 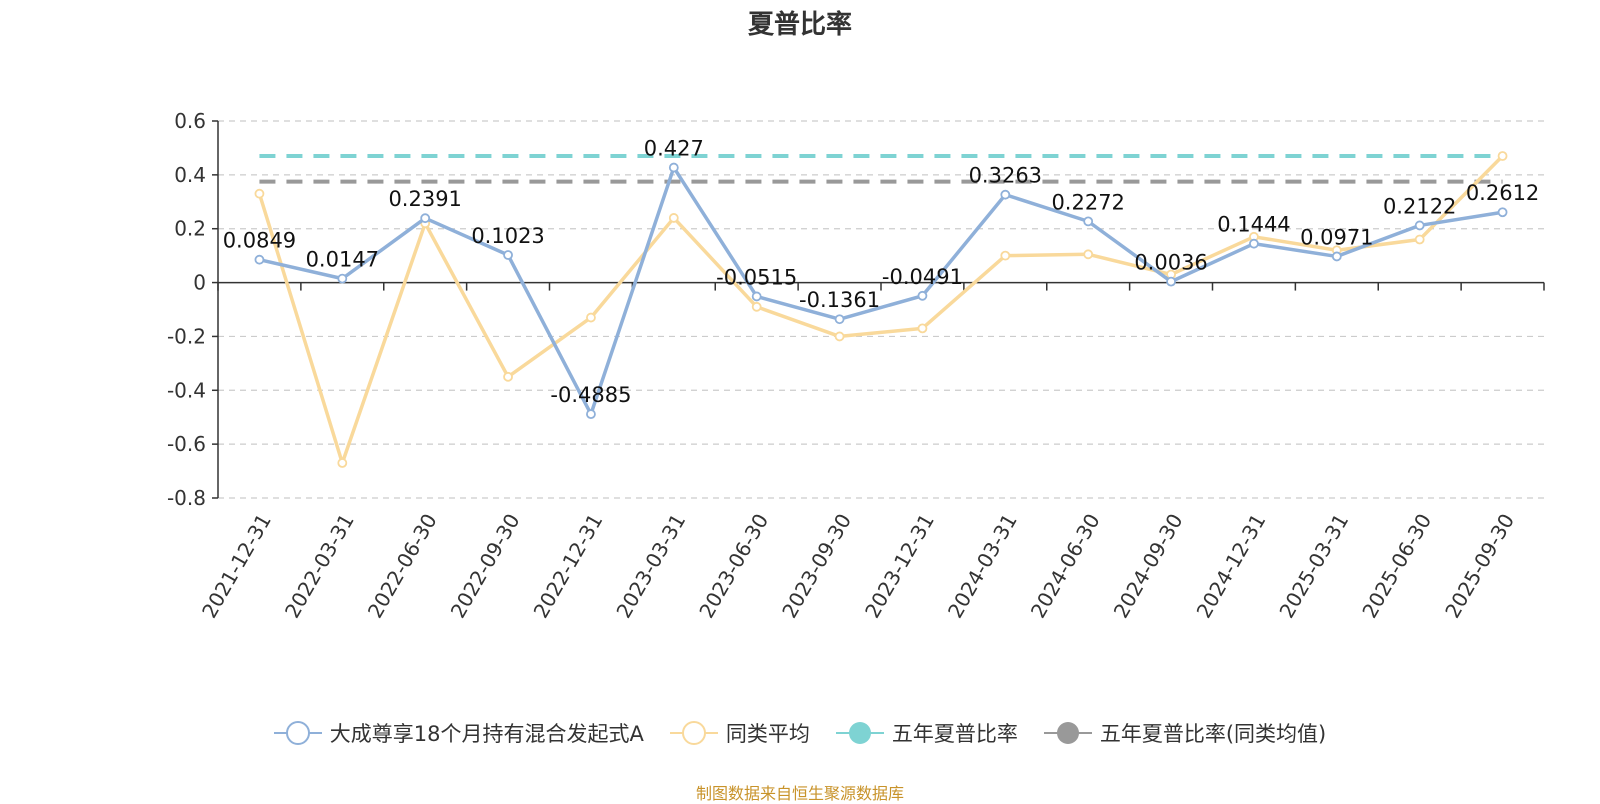 What do you see at coordinates (799, 25) in the screenshot?
I see `chart-title: 夏普比率` at bounding box center [799, 25].